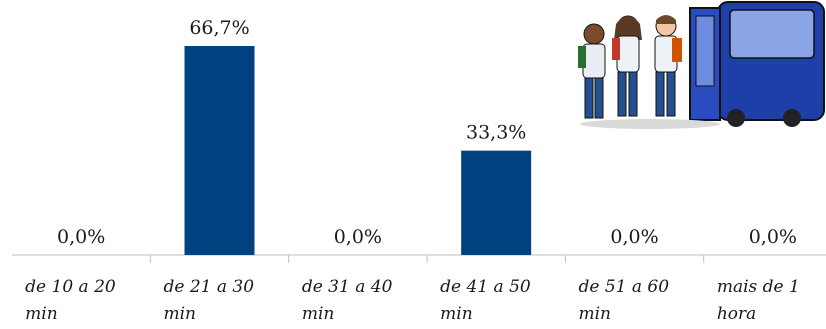 Image resolution: width=826 pixels, height=329 pixels. Describe the element at coordinates (758, 300) in the screenshot. I see `x-tick-label: mais de 1 hora` at that location.